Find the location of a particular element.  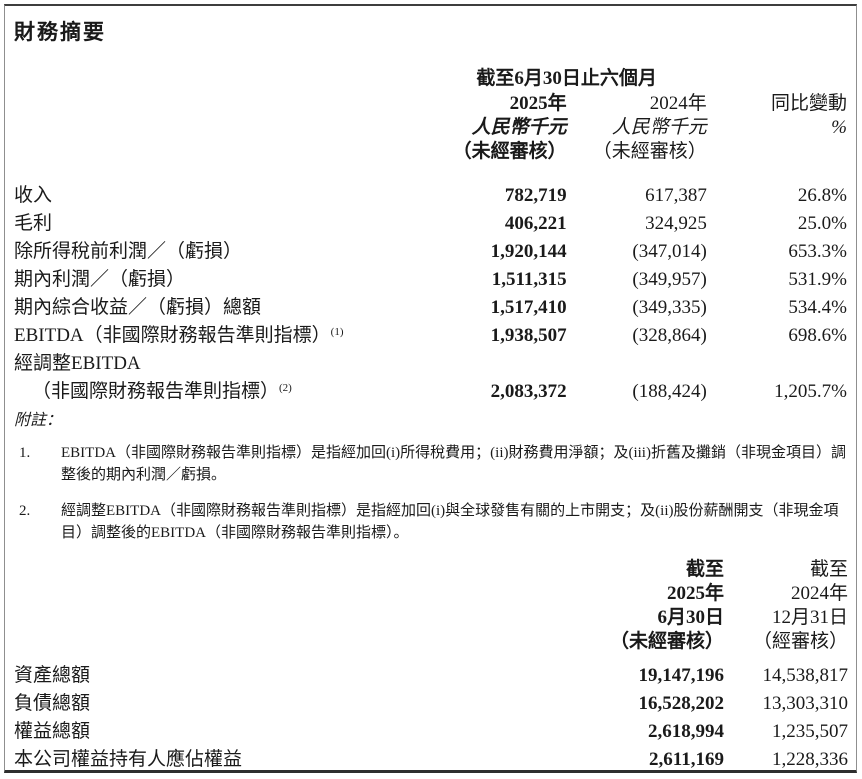

value-yoy: 1,205.7% is located at coordinates (810, 391).